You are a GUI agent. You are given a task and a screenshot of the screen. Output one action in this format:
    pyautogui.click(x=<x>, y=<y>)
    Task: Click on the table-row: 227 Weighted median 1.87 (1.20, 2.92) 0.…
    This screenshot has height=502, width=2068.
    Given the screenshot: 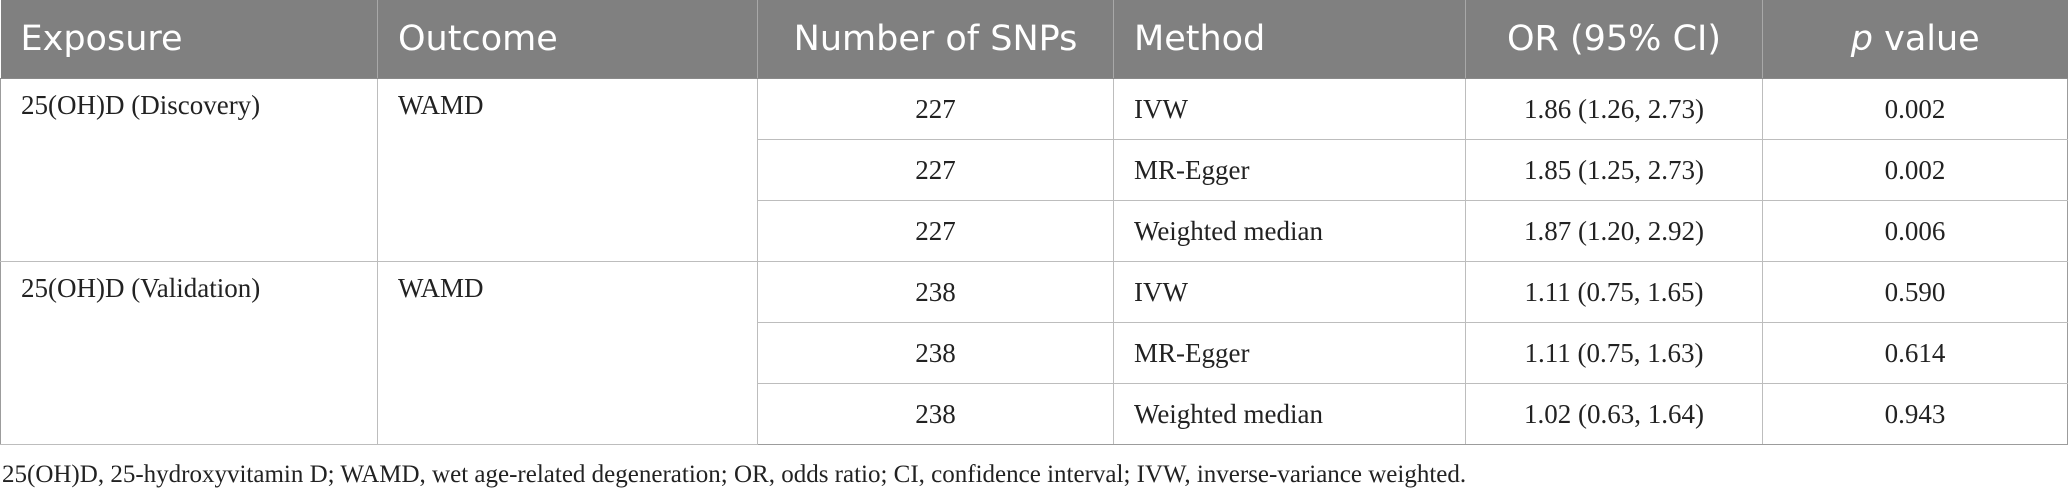 What is the action you would take?
    pyautogui.click(x=1034, y=231)
    